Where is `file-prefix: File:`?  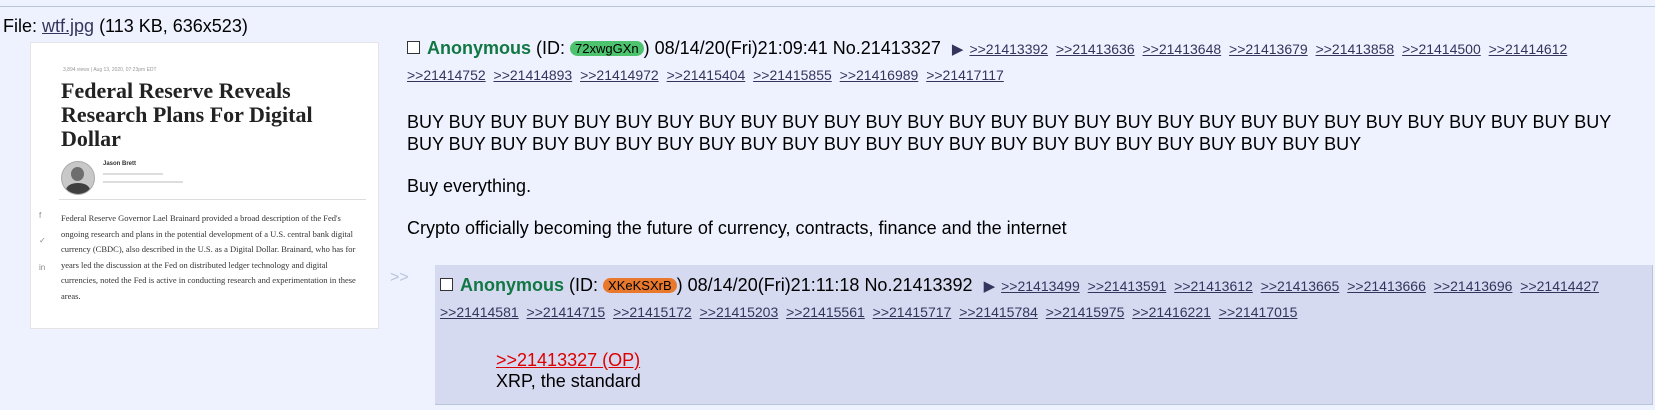
file-prefix: File: is located at coordinates (23, 26).